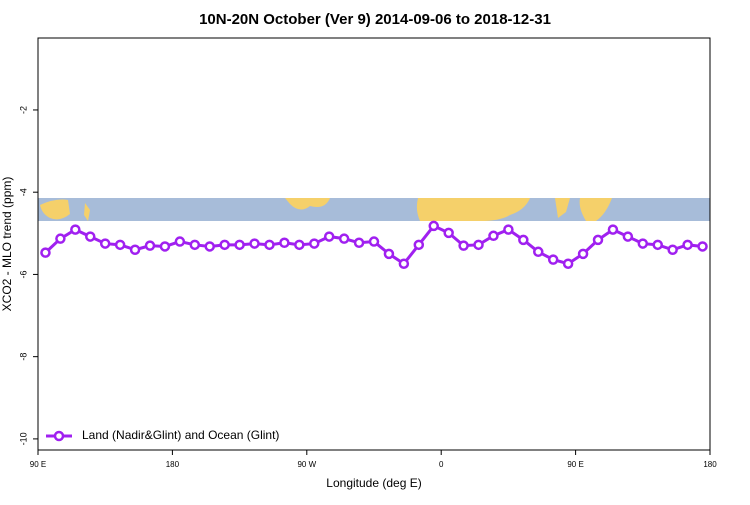 The image size is (750, 505). I want to click on x-tick-label: 0, so click(441, 464).